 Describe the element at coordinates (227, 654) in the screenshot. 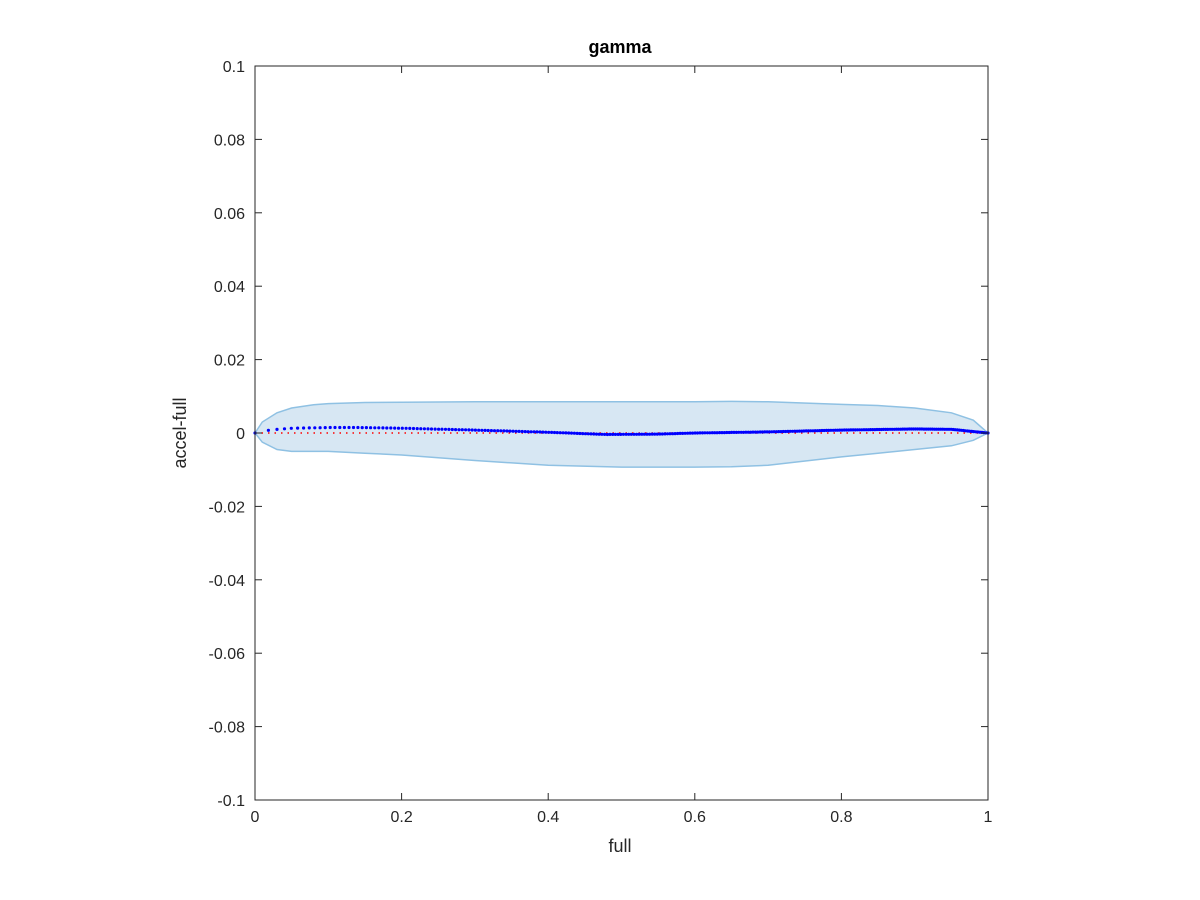

I see `y-tick-label: -0.06` at that location.